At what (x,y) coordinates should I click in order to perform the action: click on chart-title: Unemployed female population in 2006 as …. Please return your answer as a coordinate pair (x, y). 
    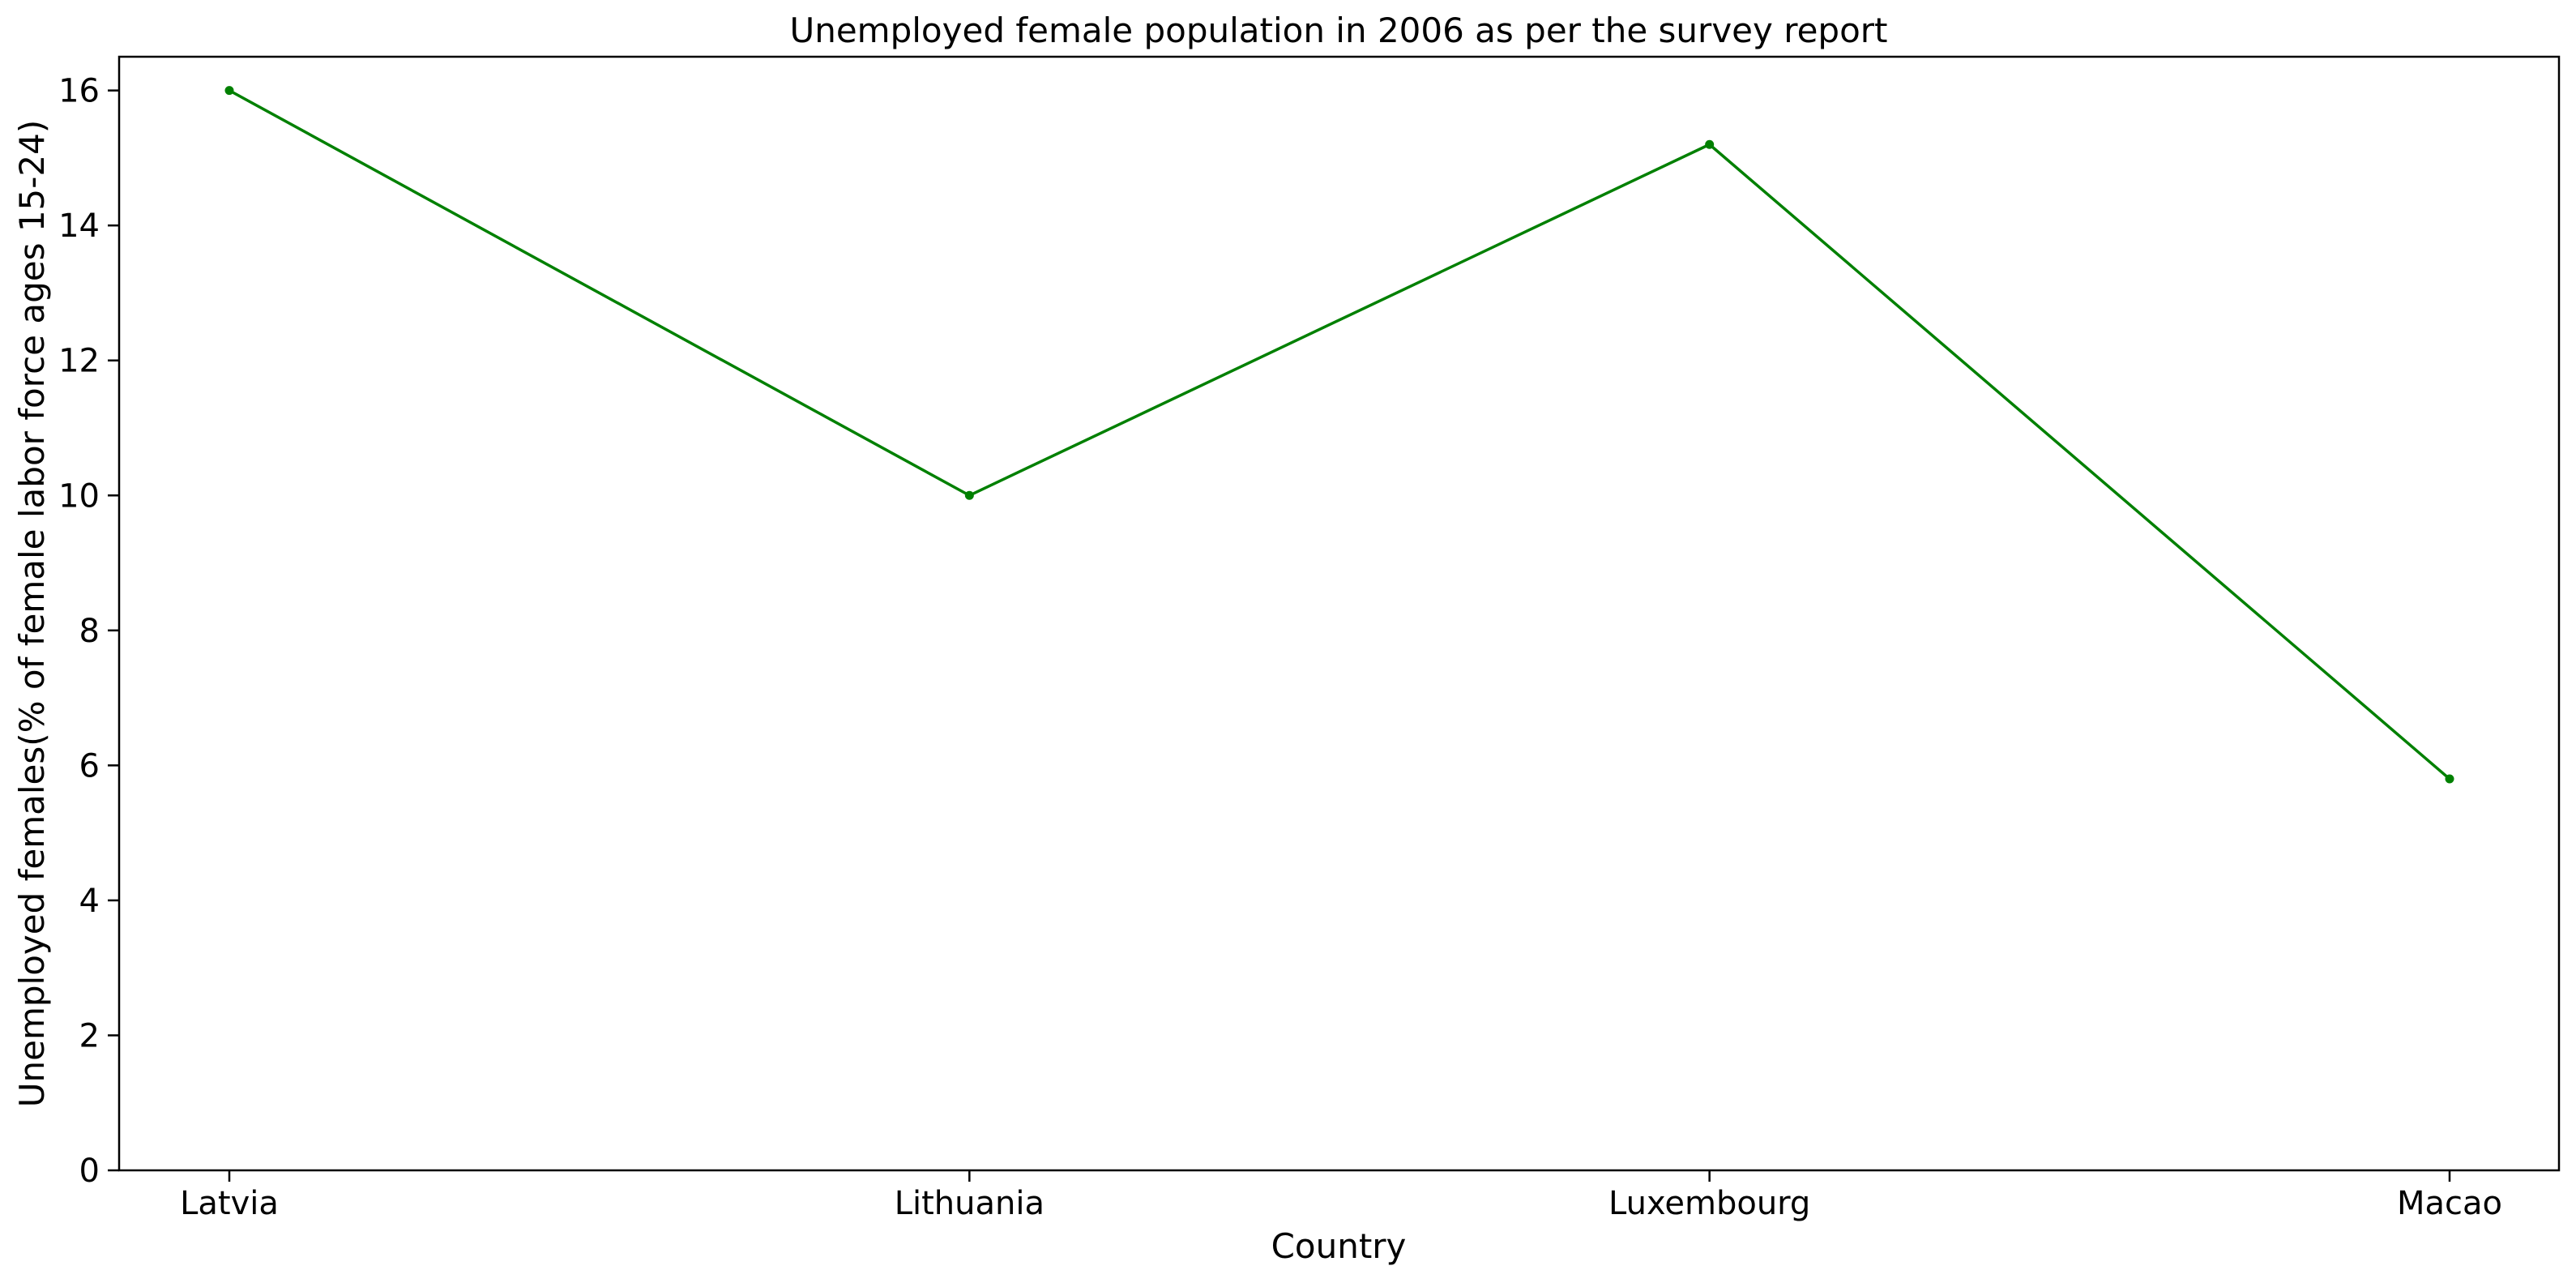
    Looking at the image, I should click on (1338, 30).